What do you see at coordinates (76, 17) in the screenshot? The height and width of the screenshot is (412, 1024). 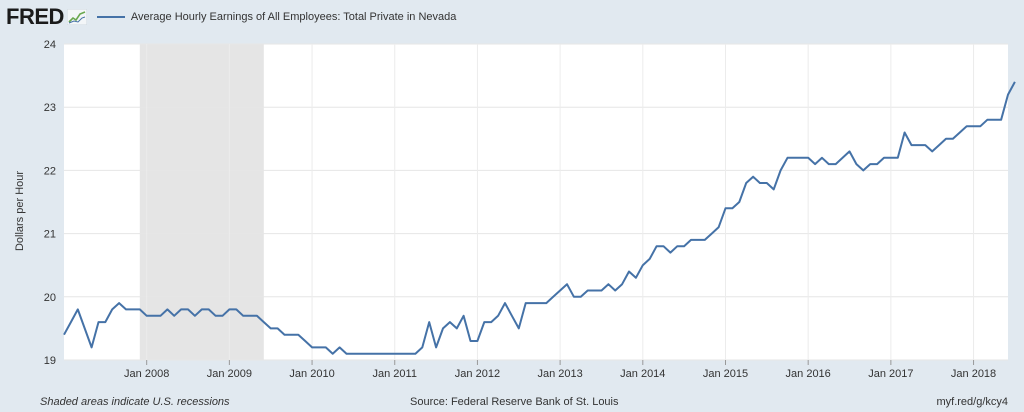 I see `line-chart-icon` at bounding box center [76, 17].